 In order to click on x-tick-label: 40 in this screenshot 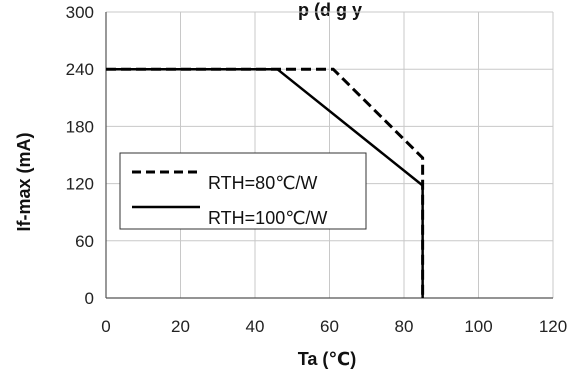, I will do `click(255, 326)`.